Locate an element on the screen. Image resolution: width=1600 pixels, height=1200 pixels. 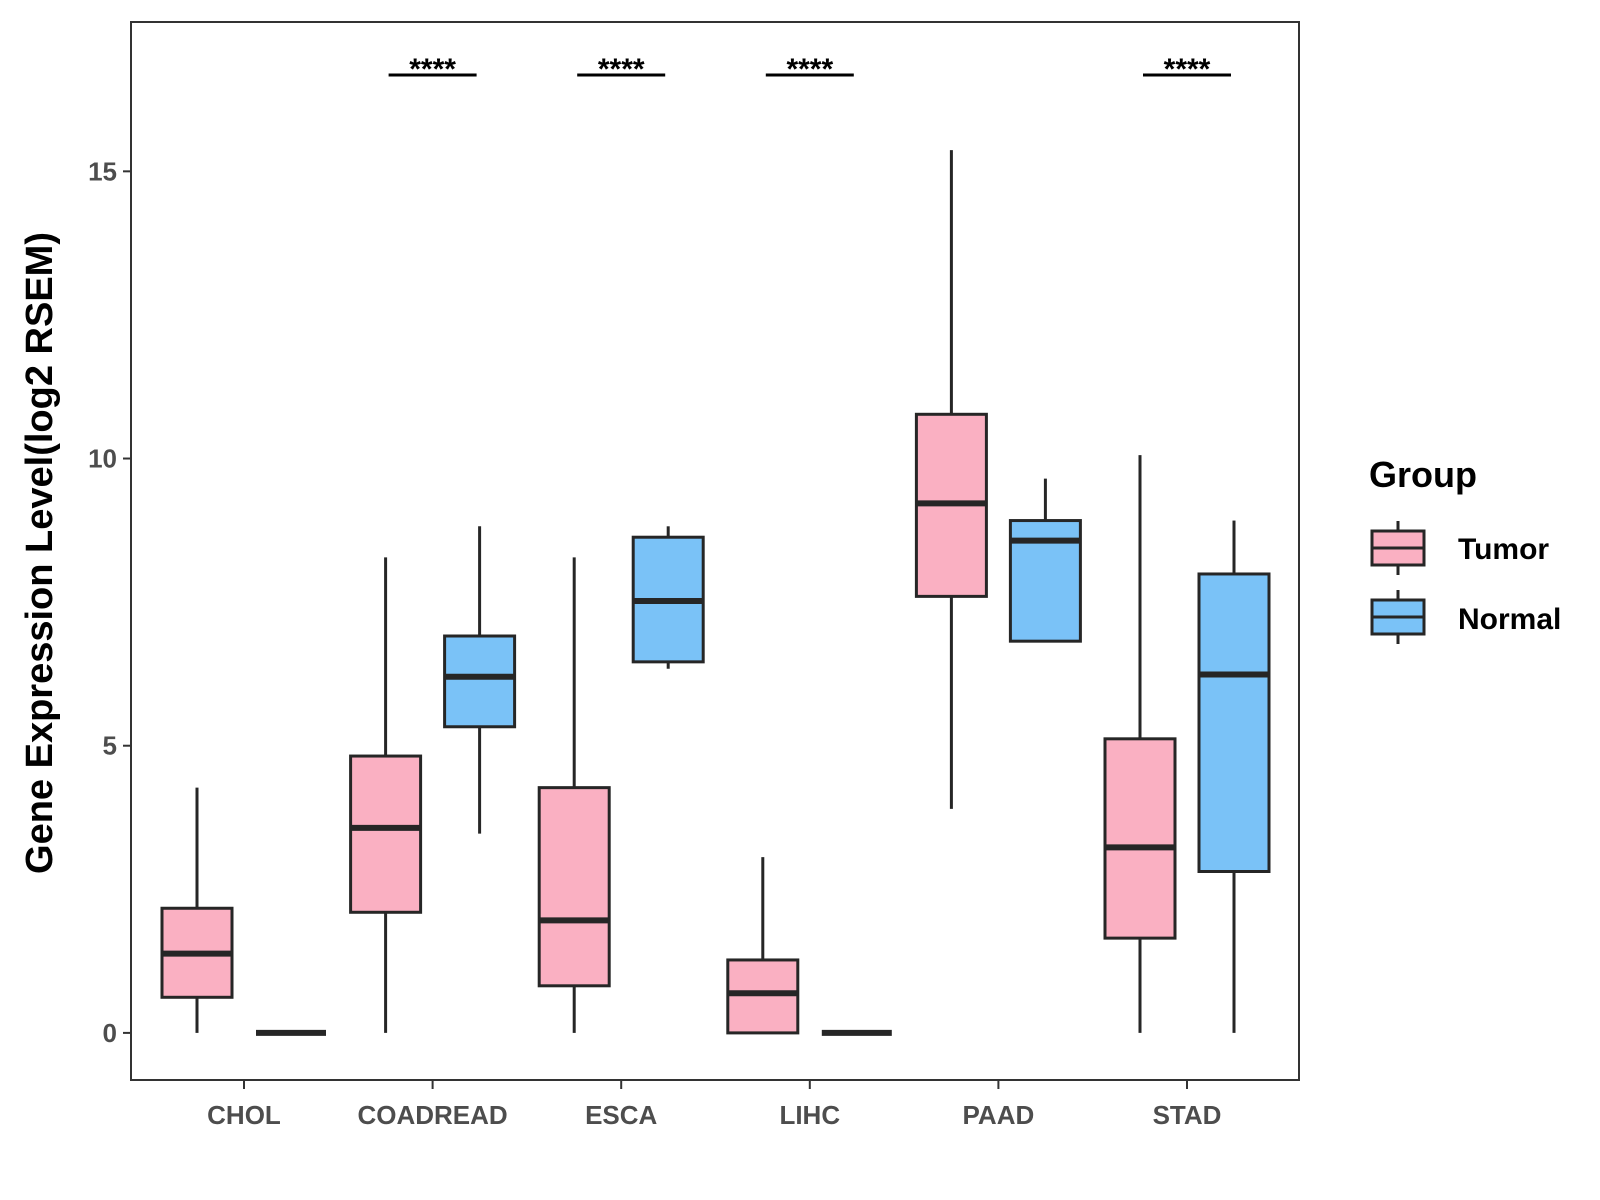
box-tumor-paad is located at coordinates (951, 479).